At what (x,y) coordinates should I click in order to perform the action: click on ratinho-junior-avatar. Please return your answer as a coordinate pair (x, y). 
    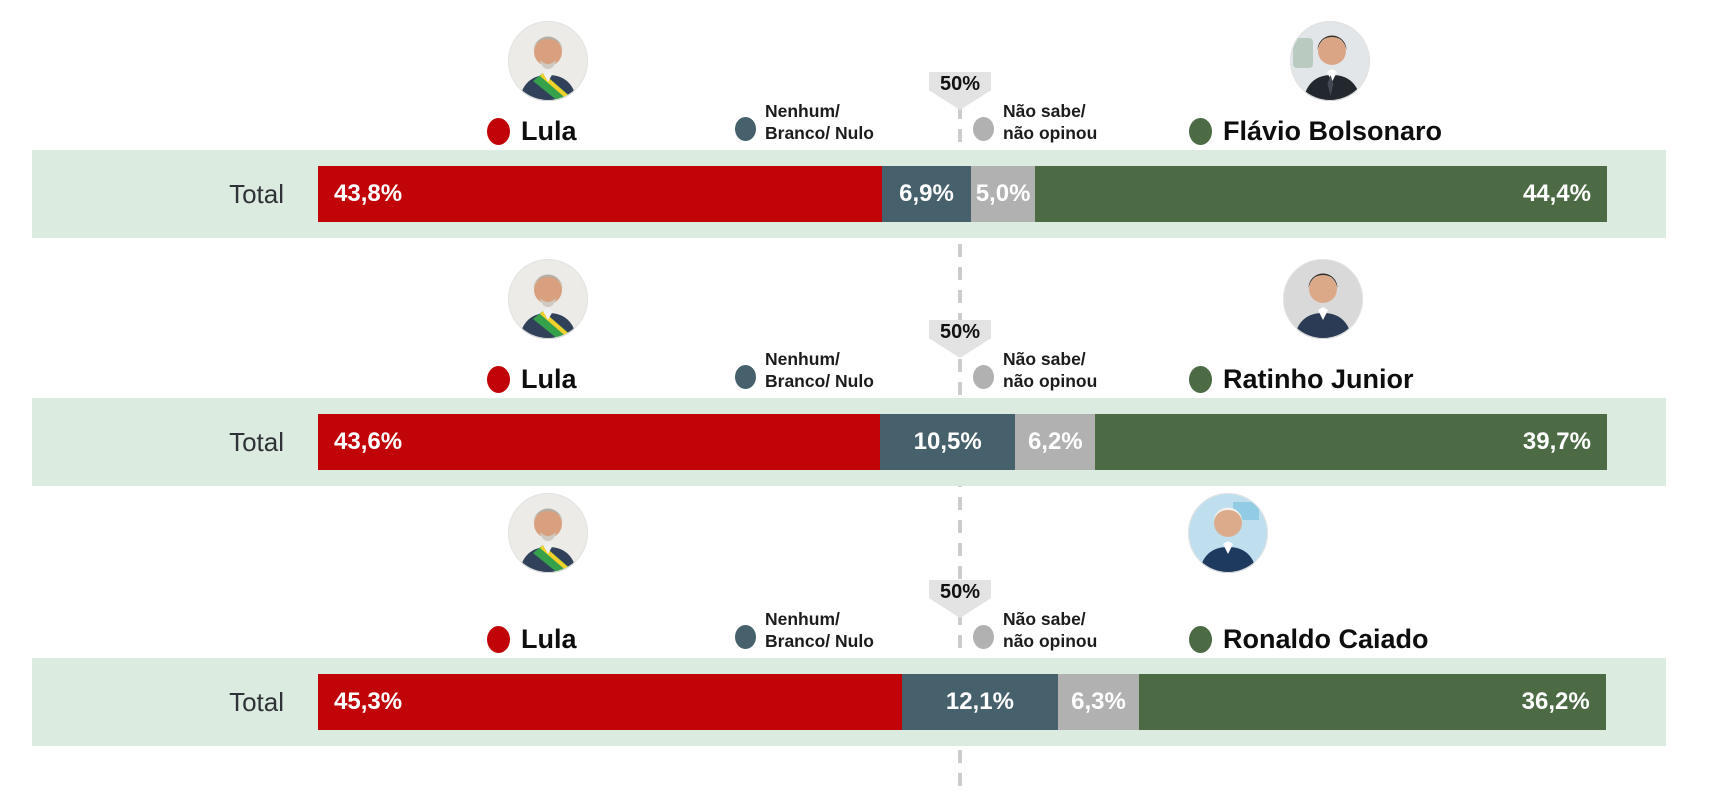
    Looking at the image, I should click on (1323, 299).